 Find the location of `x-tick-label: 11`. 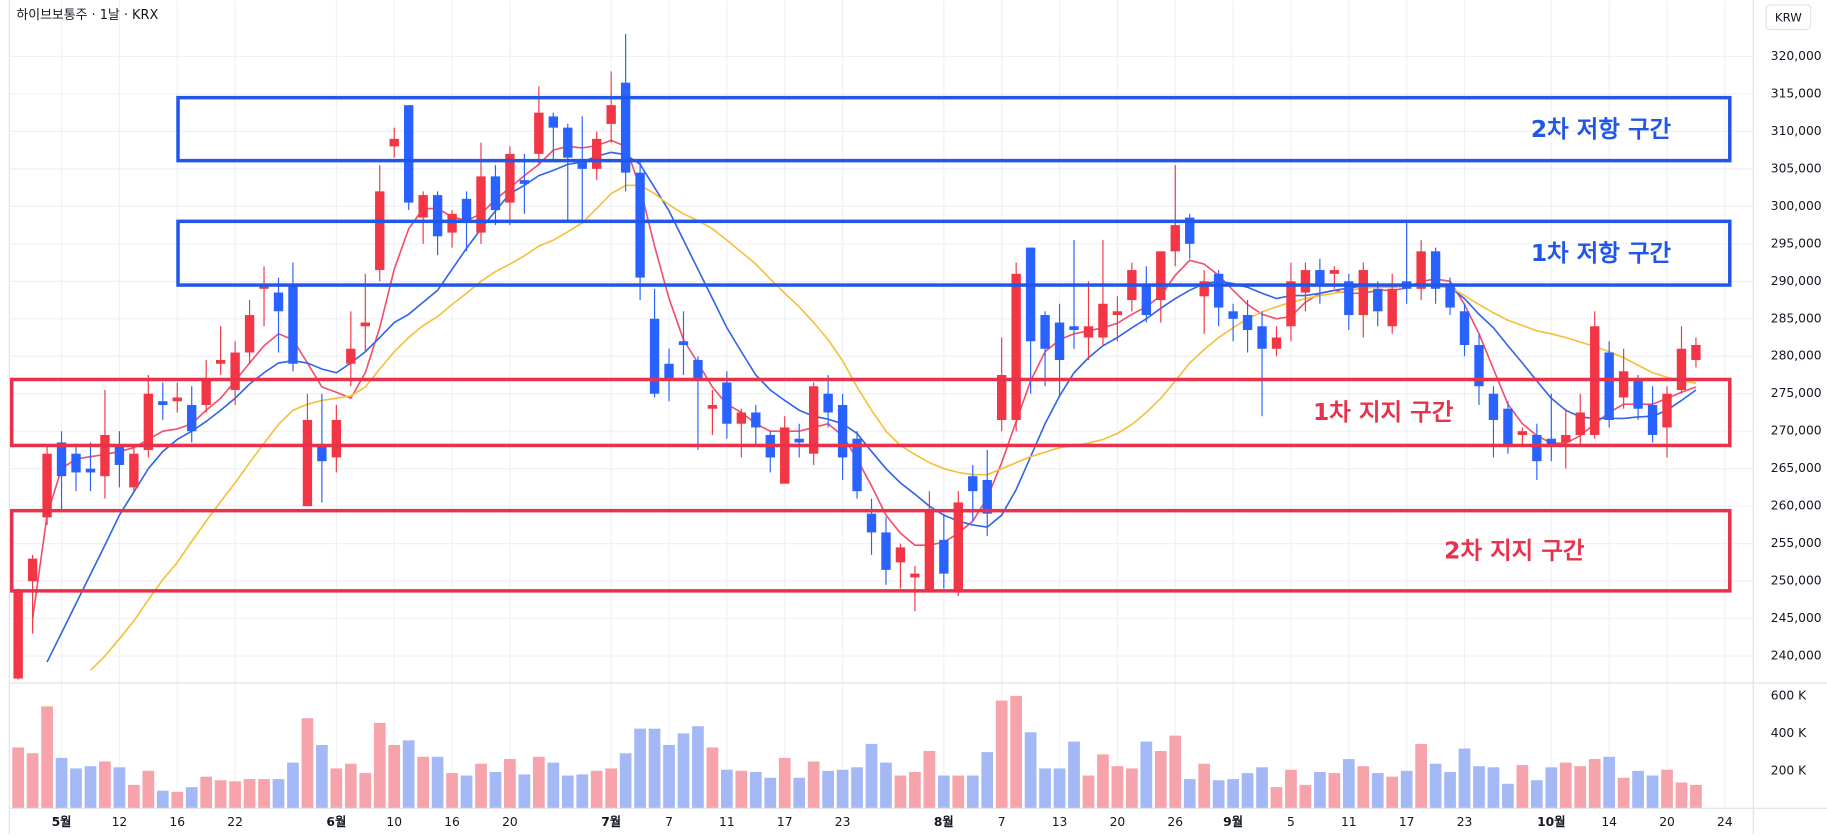

x-tick-label: 11 is located at coordinates (1349, 822).